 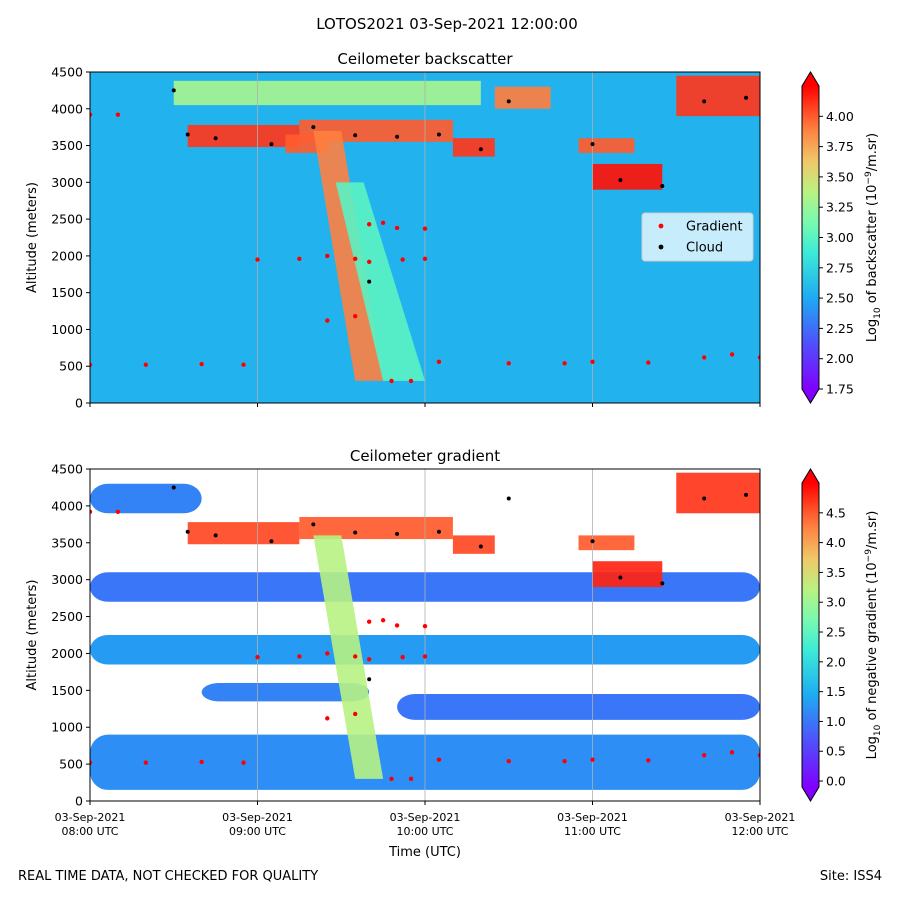 I want to click on colorbar-tick-label: 1.5, so click(x=836, y=691).